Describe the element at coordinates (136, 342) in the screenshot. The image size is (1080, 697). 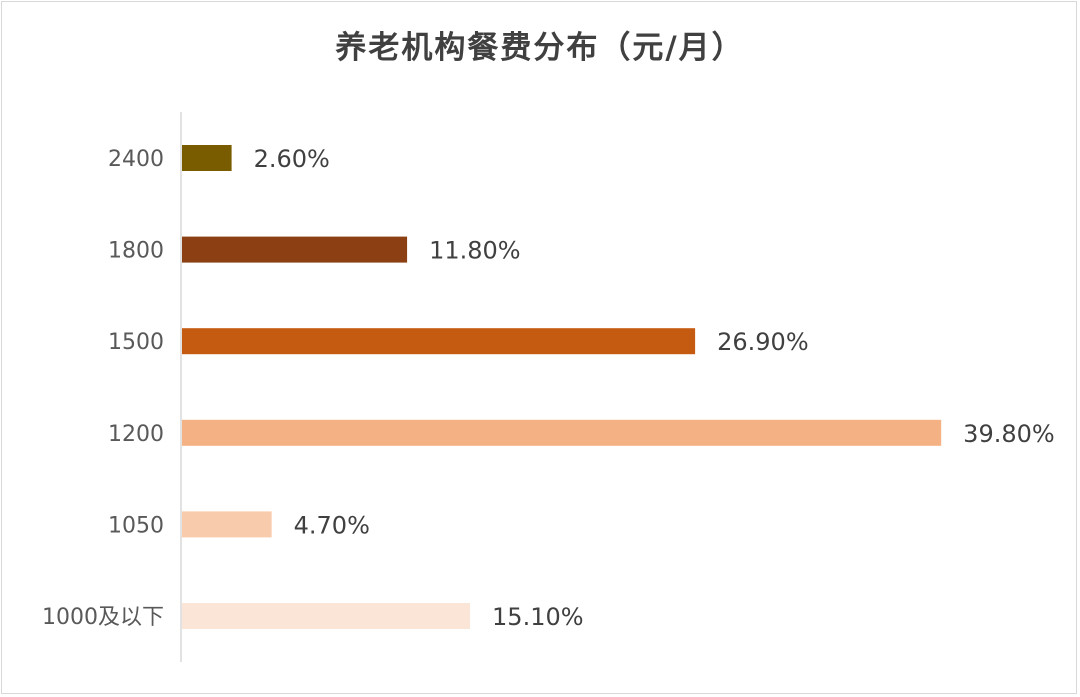
I see `y-tick-label: 1500` at that location.